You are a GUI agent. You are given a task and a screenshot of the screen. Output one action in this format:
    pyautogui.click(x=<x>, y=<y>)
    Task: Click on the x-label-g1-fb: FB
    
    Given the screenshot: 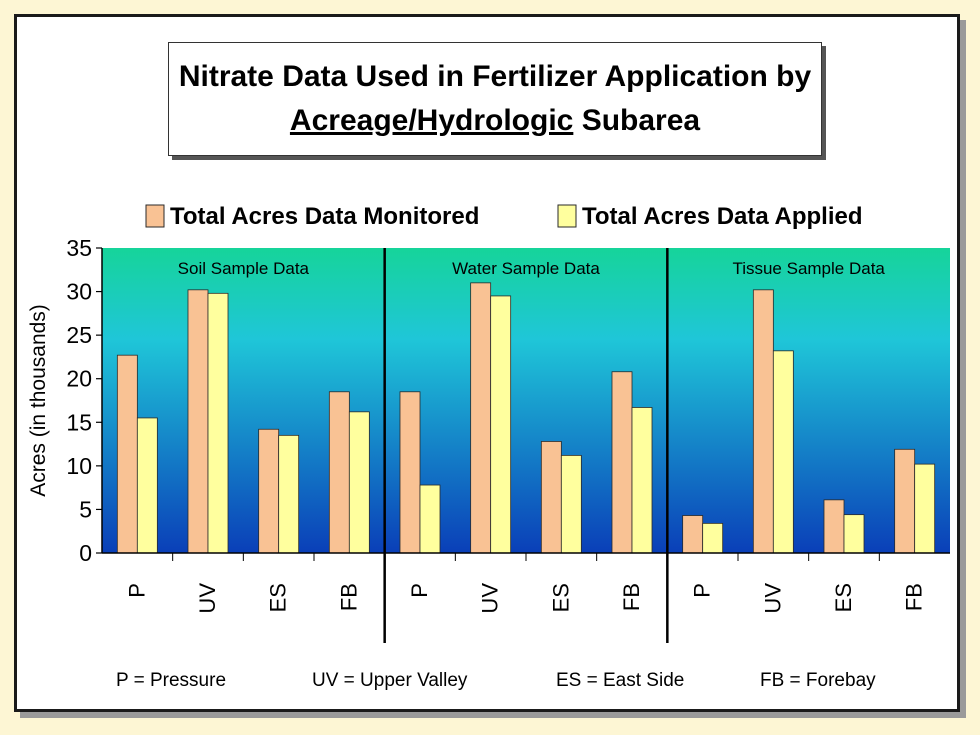 What is the action you would take?
    pyautogui.click(x=631, y=597)
    